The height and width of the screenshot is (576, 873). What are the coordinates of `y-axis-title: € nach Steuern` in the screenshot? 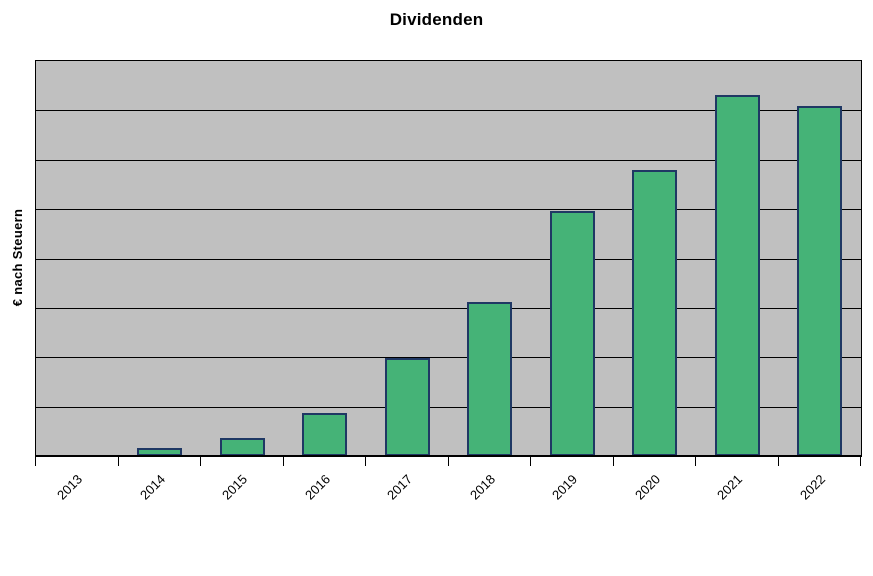 It's located at (18, 257).